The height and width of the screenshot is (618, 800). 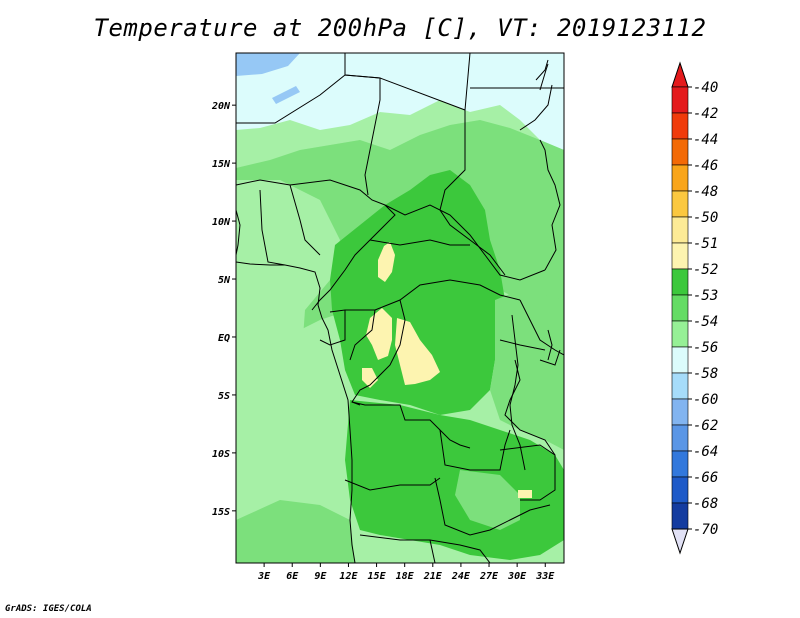 I want to click on lon-label: 3E, so click(x=264, y=576).